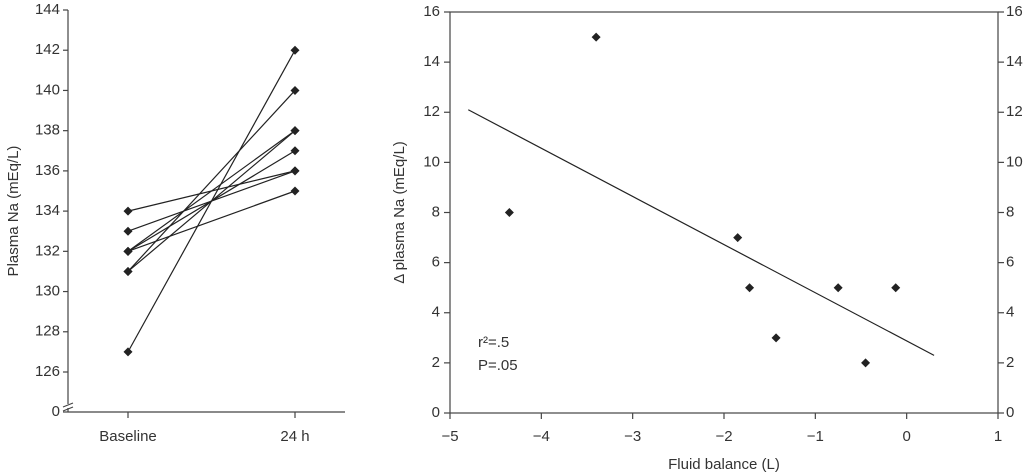 The width and height of the screenshot is (1024, 475). What do you see at coordinates (541, 436) in the screenshot?
I see `x-tick-label: −4` at bounding box center [541, 436].